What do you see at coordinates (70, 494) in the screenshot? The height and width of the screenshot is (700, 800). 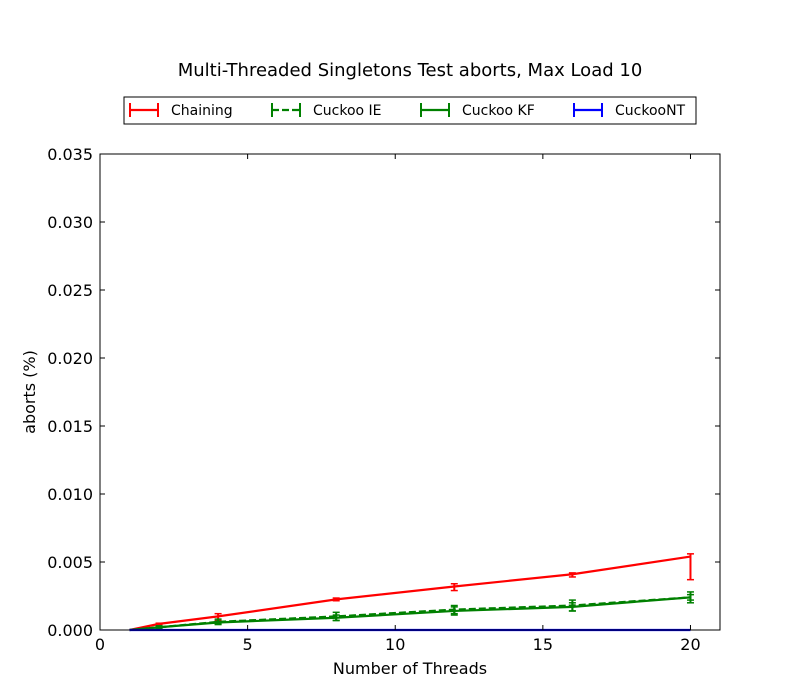 I see `y-tick-label: 0.010` at bounding box center [70, 494].